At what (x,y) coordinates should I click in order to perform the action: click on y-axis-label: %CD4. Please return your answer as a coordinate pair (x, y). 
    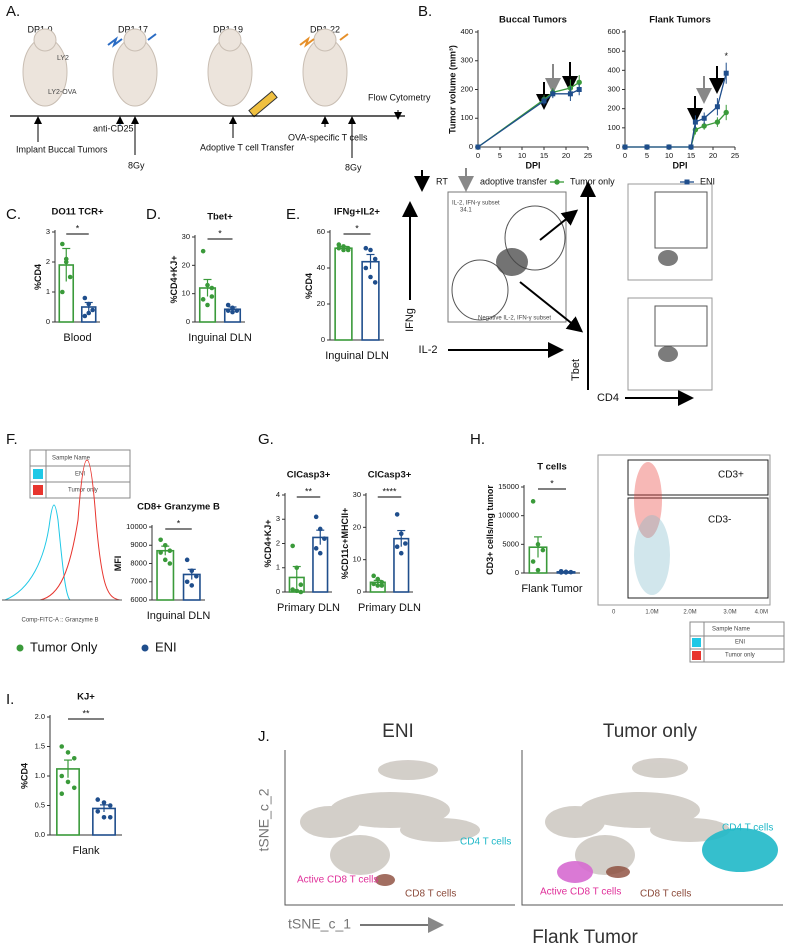
    Looking at the image, I should click on (309, 286).